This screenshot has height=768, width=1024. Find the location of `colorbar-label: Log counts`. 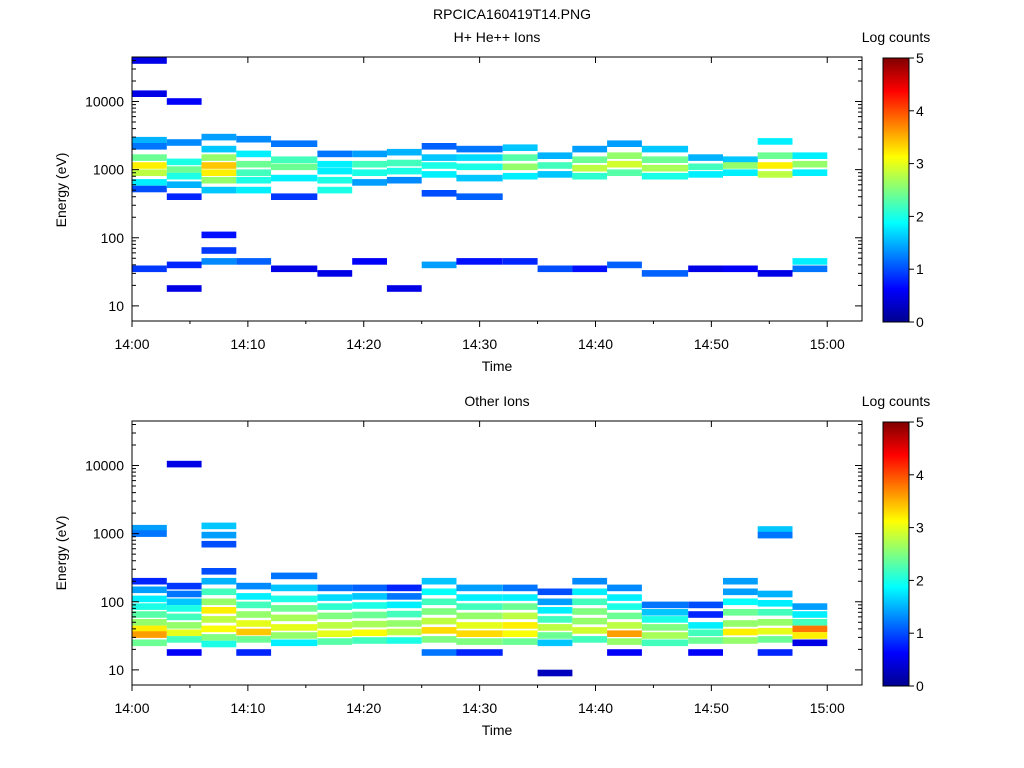

colorbar-label: Log counts is located at coordinates (896, 37).